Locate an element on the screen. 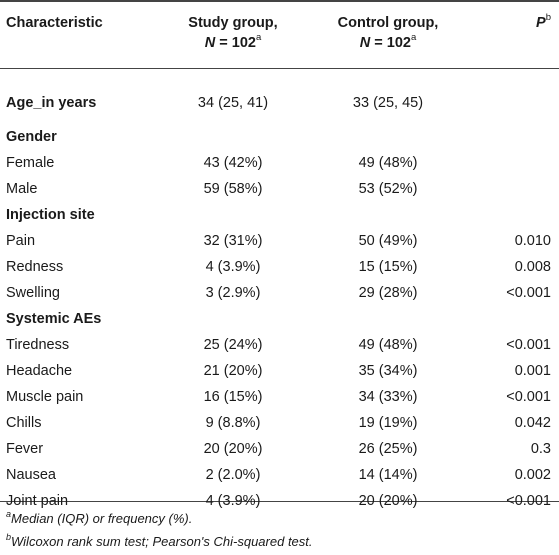 The image size is (559, 555). row-label: Gender is located at coordinates (31, 137).